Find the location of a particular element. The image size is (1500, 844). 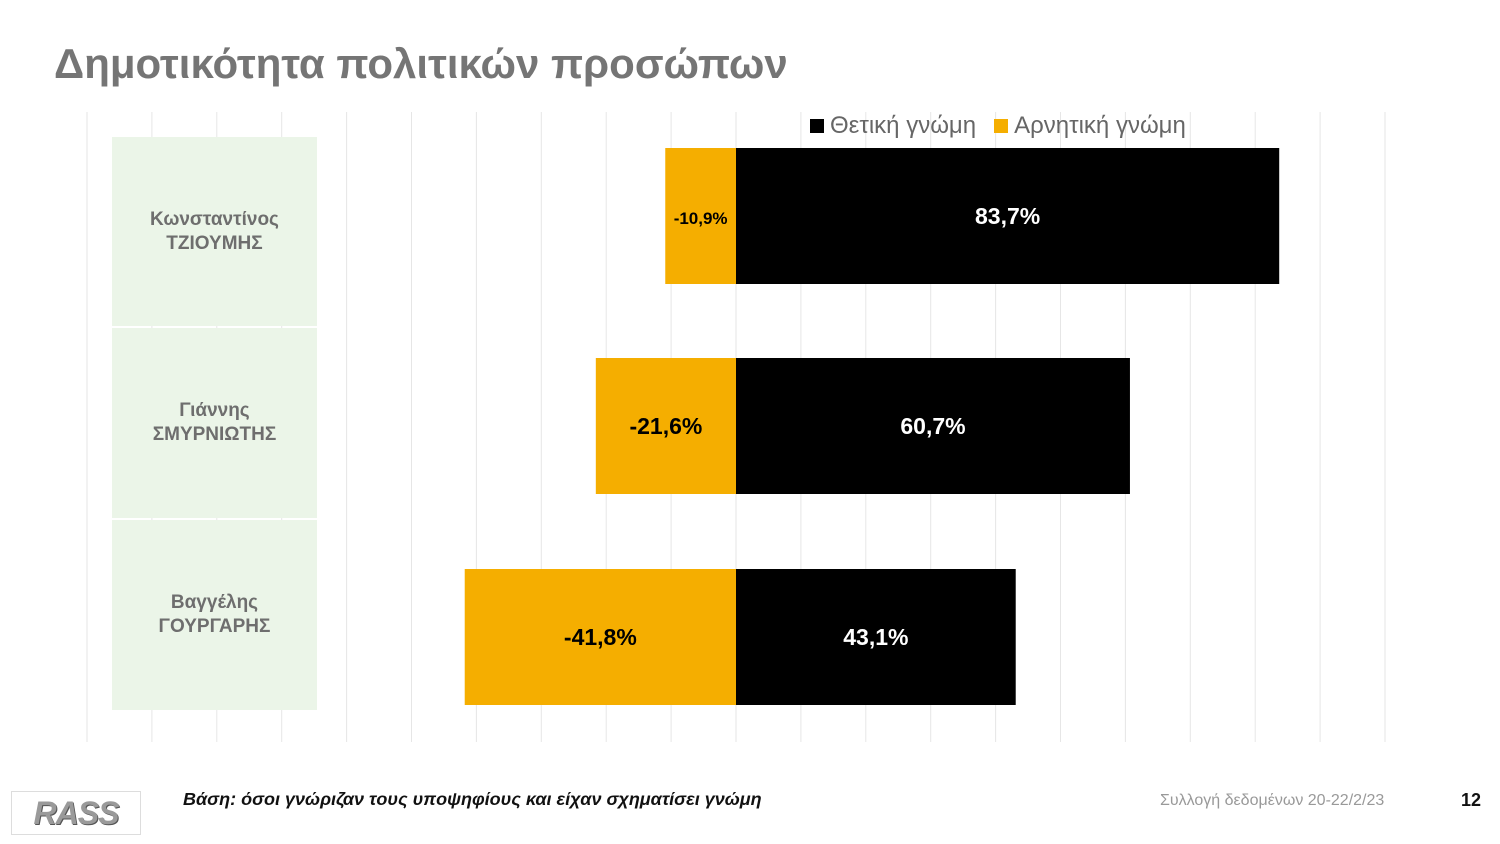

data-label: -41,8% is located at coordinates (600, 637).